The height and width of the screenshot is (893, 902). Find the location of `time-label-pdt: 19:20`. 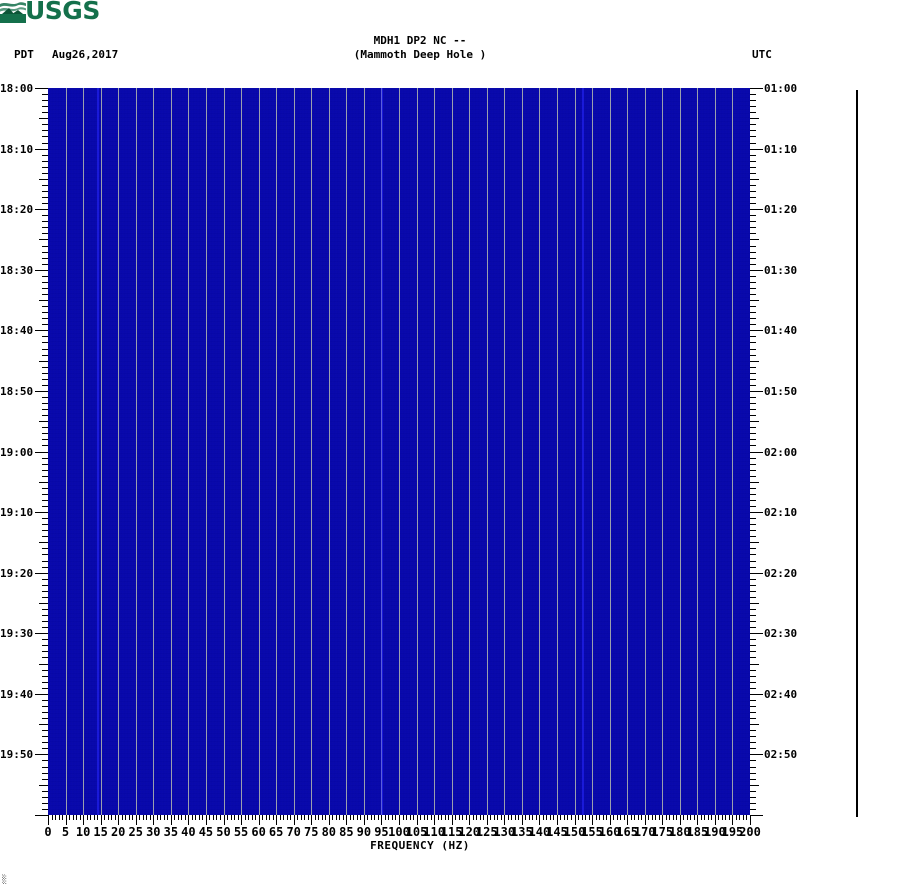

time-label-pdt: 19:20 is located at coordinates (17, 573).